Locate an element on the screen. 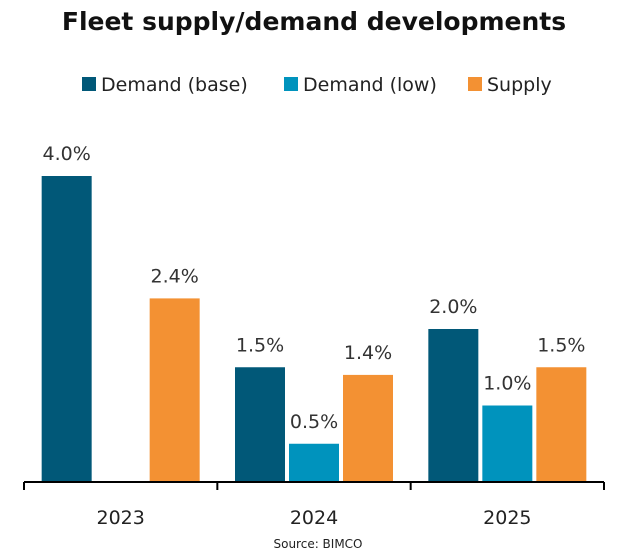 The height and width of the screenshot is (556, 629). source-note: Source: BIMCO is located at coordinates (317, 544).